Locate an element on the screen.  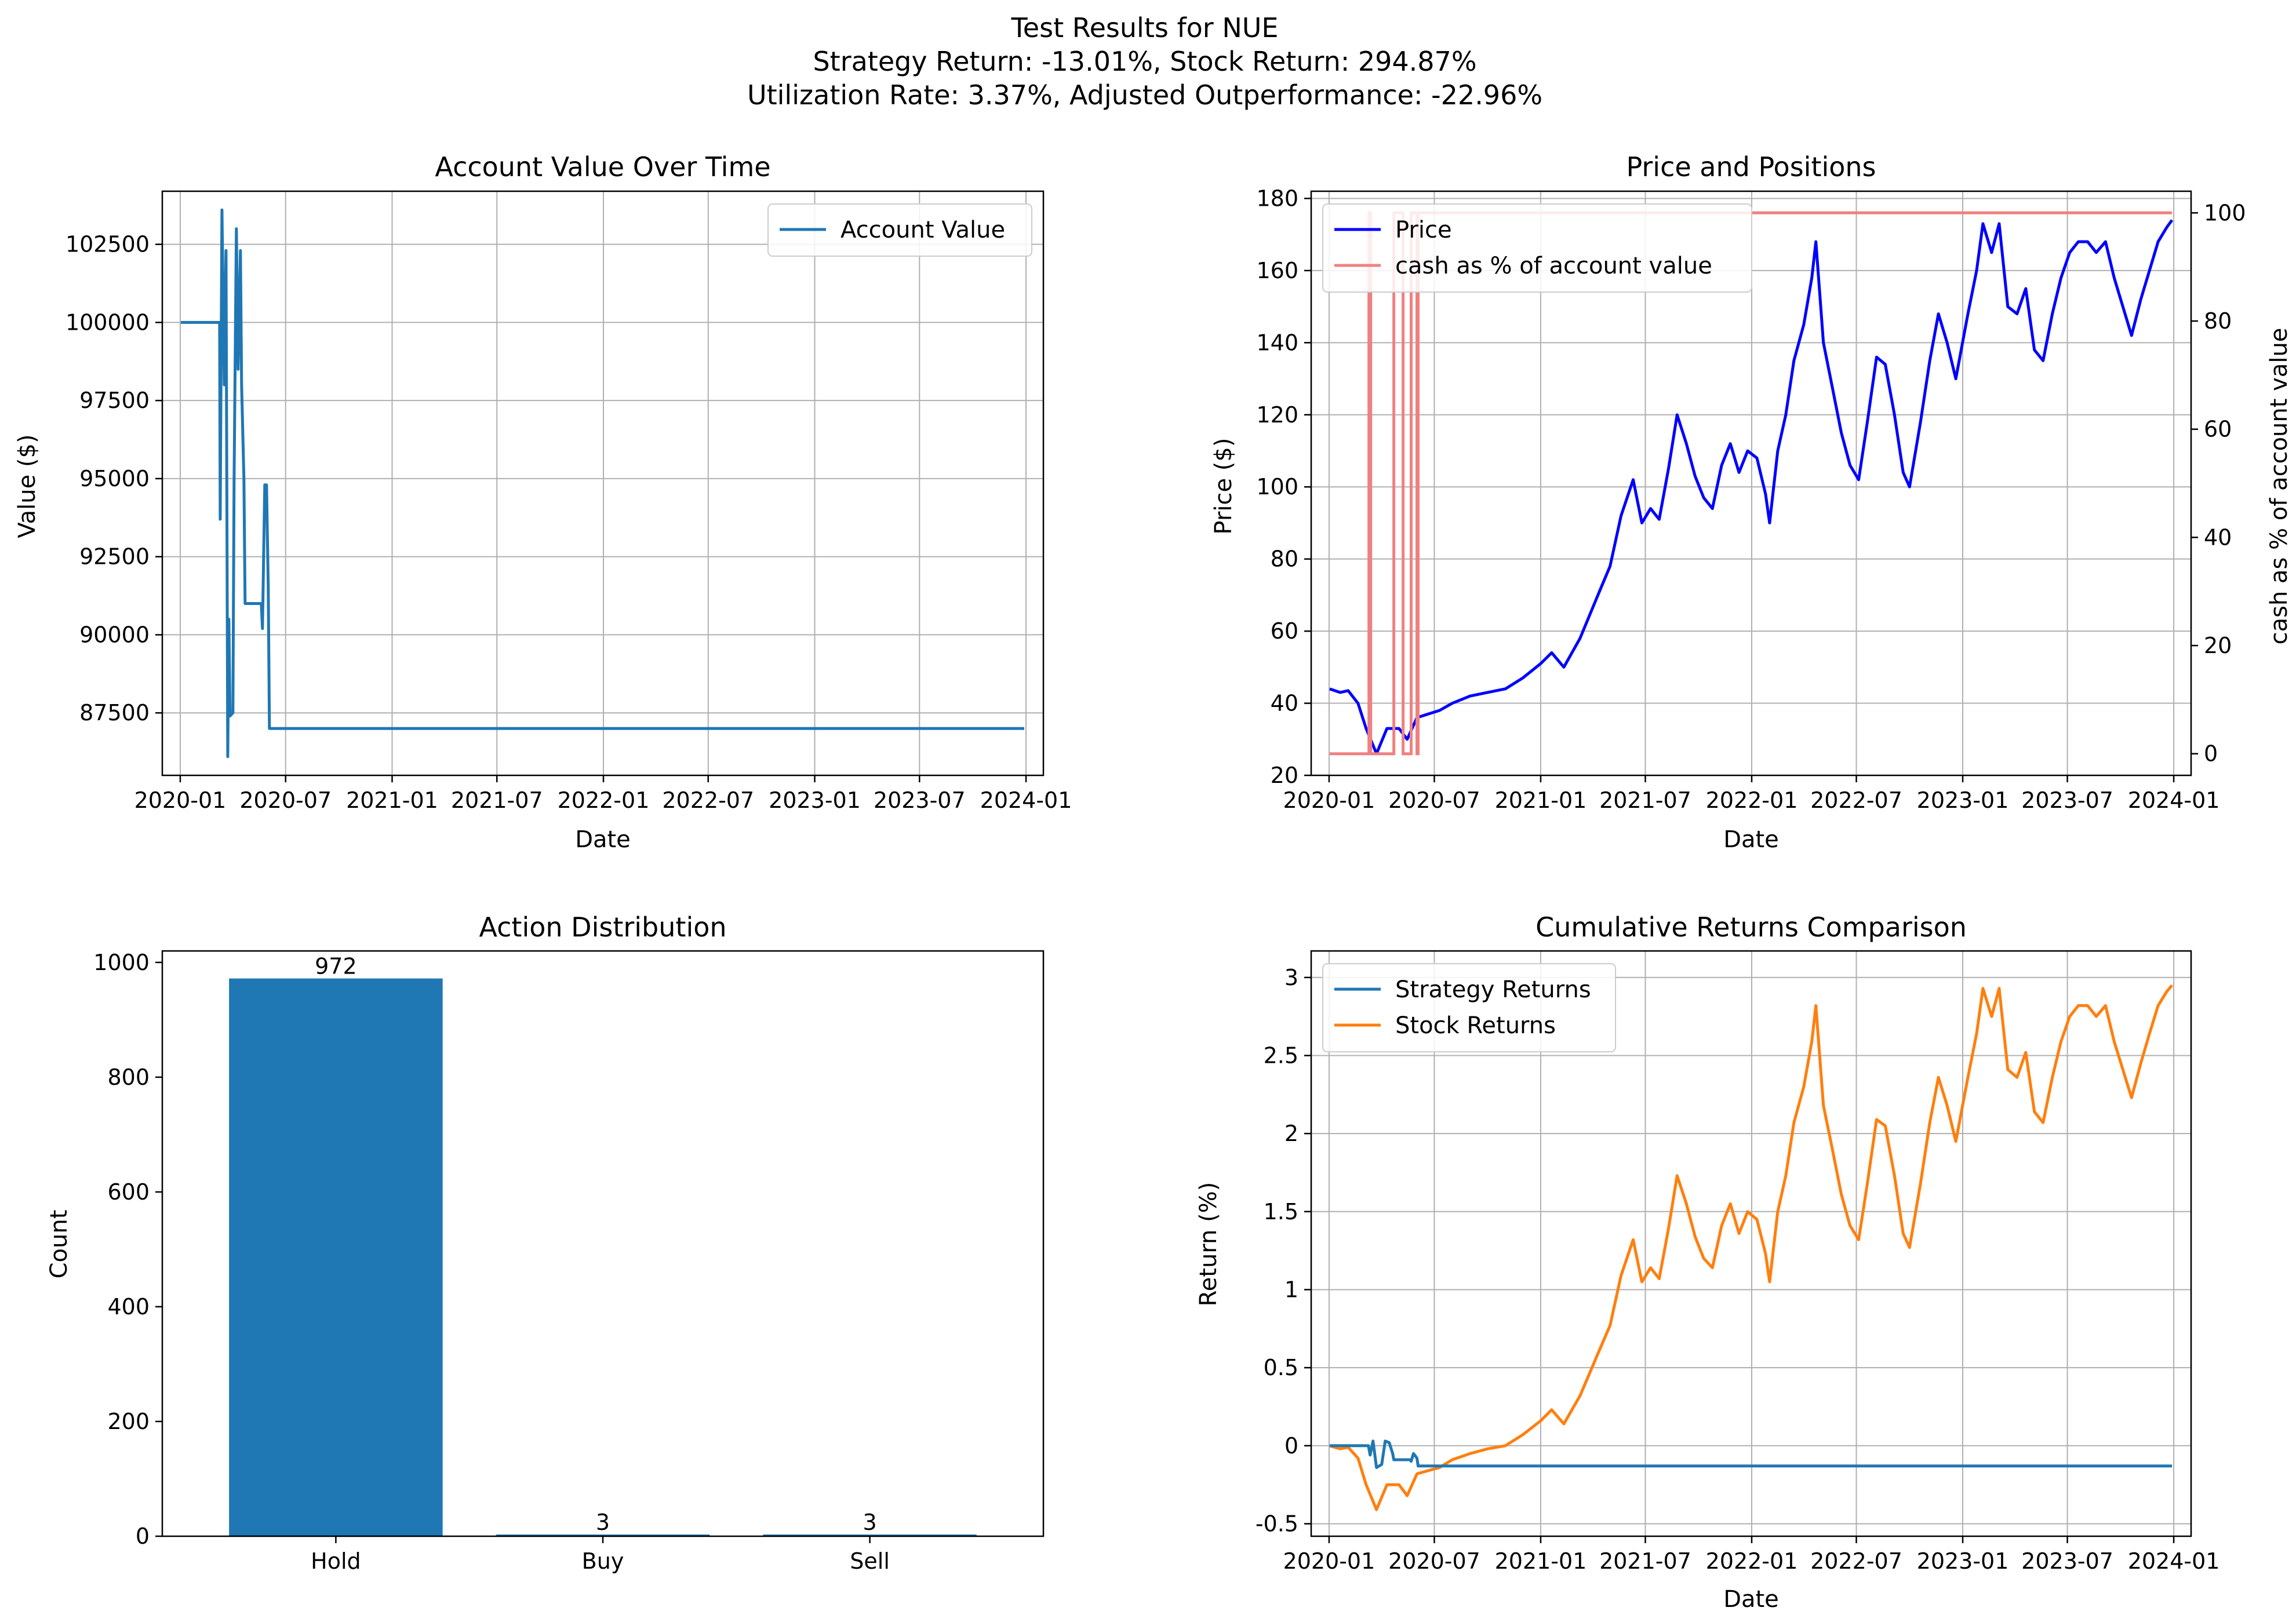
y-tick-label: 1000 is located at coordinates (121, 962).